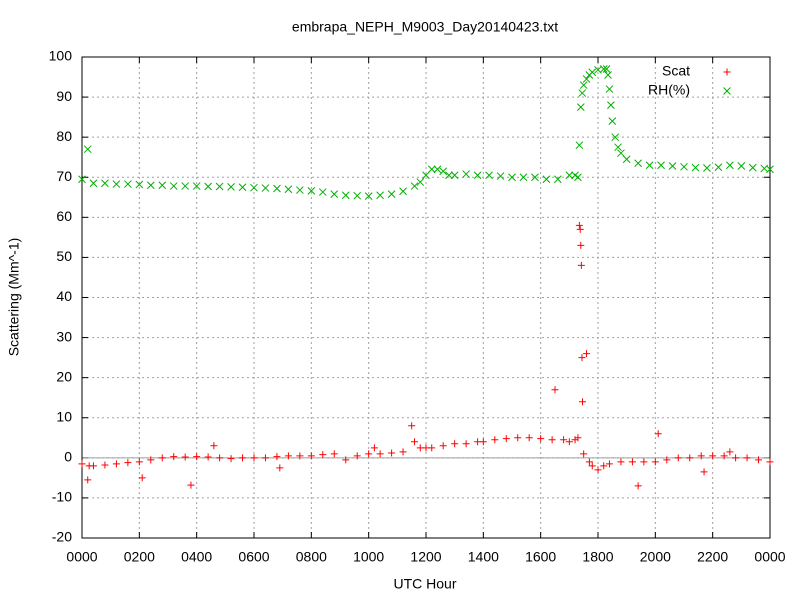 The image size is (800, 600). What do you see at coordinates (62, 537) in the screenshot?
I see `y-tick-label: -20` at bounding box center [62, 537].